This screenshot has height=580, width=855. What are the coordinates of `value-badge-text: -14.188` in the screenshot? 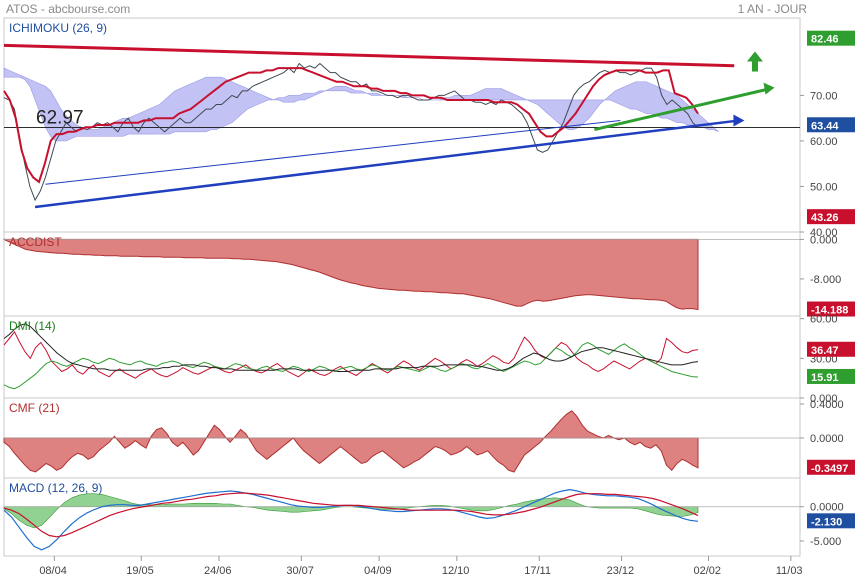 It's located at (829, 311).